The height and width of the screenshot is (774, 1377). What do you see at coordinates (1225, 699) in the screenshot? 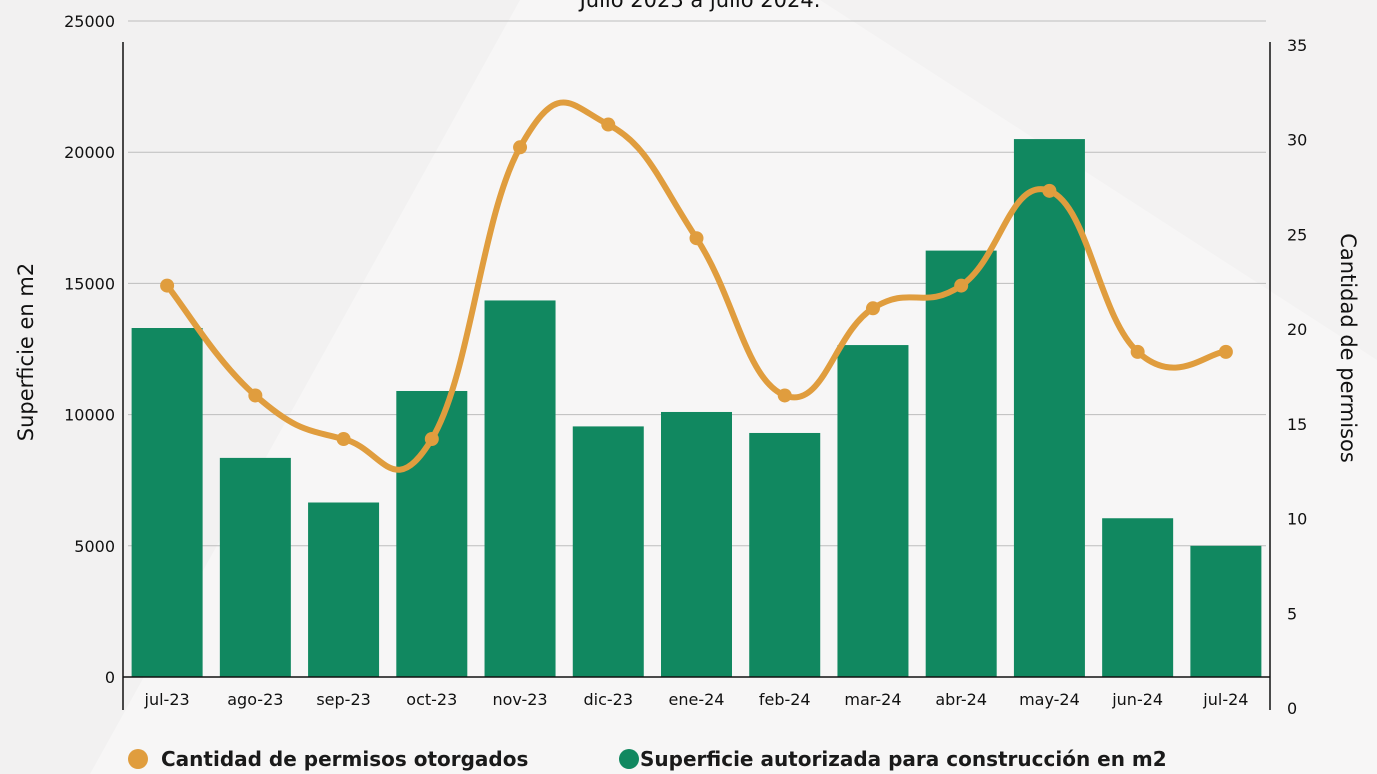
I see `x-tick-label: jul-24` at bounding box center [1225, 699].